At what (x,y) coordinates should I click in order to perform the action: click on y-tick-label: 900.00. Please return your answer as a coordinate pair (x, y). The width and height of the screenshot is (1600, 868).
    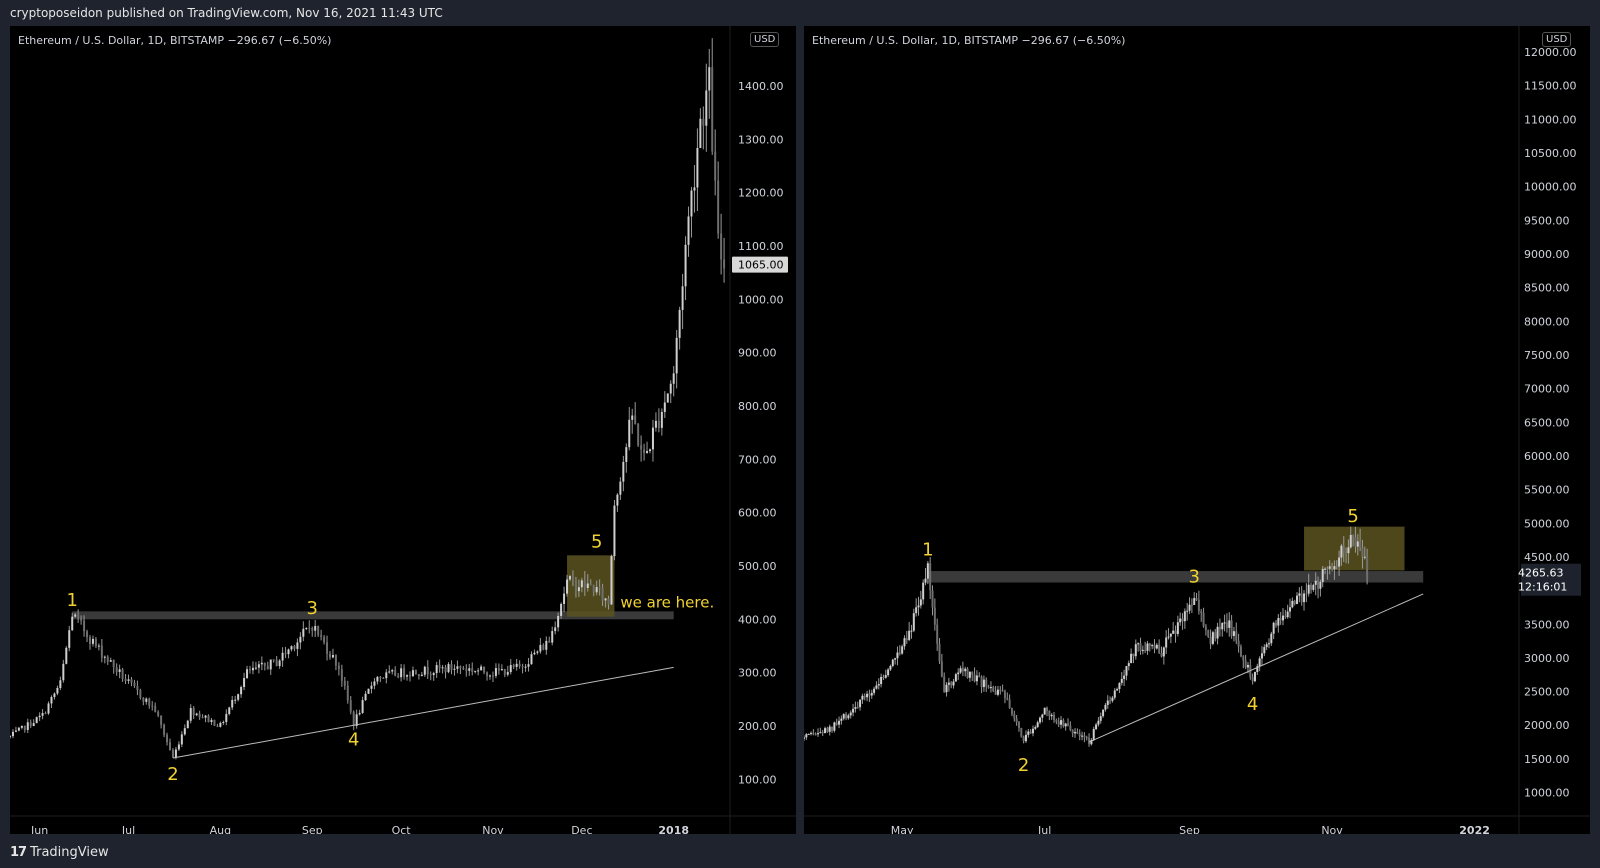
    Looking at the image, I should click on (757, 353).